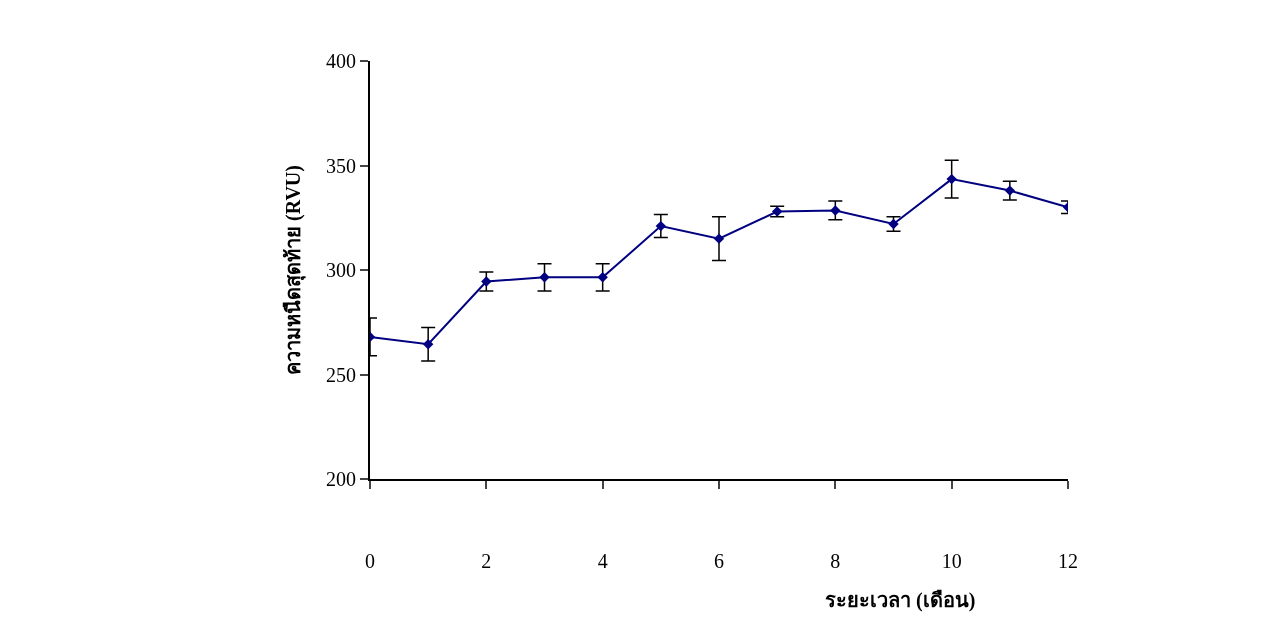 Image resolution: width=1268 pixels, height=641 pixels. I want to click on y-tick-label: 300, so click(341, 270).